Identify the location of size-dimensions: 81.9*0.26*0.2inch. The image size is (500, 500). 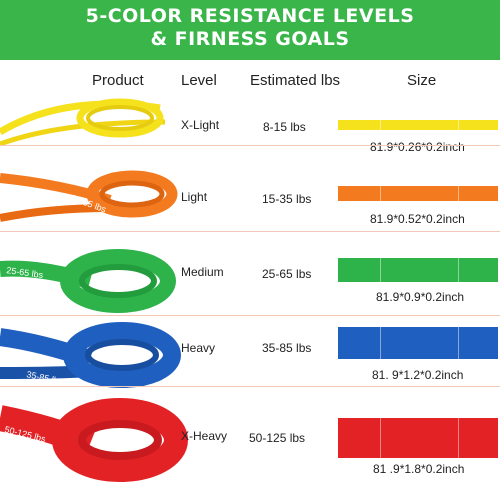
(417, 147).